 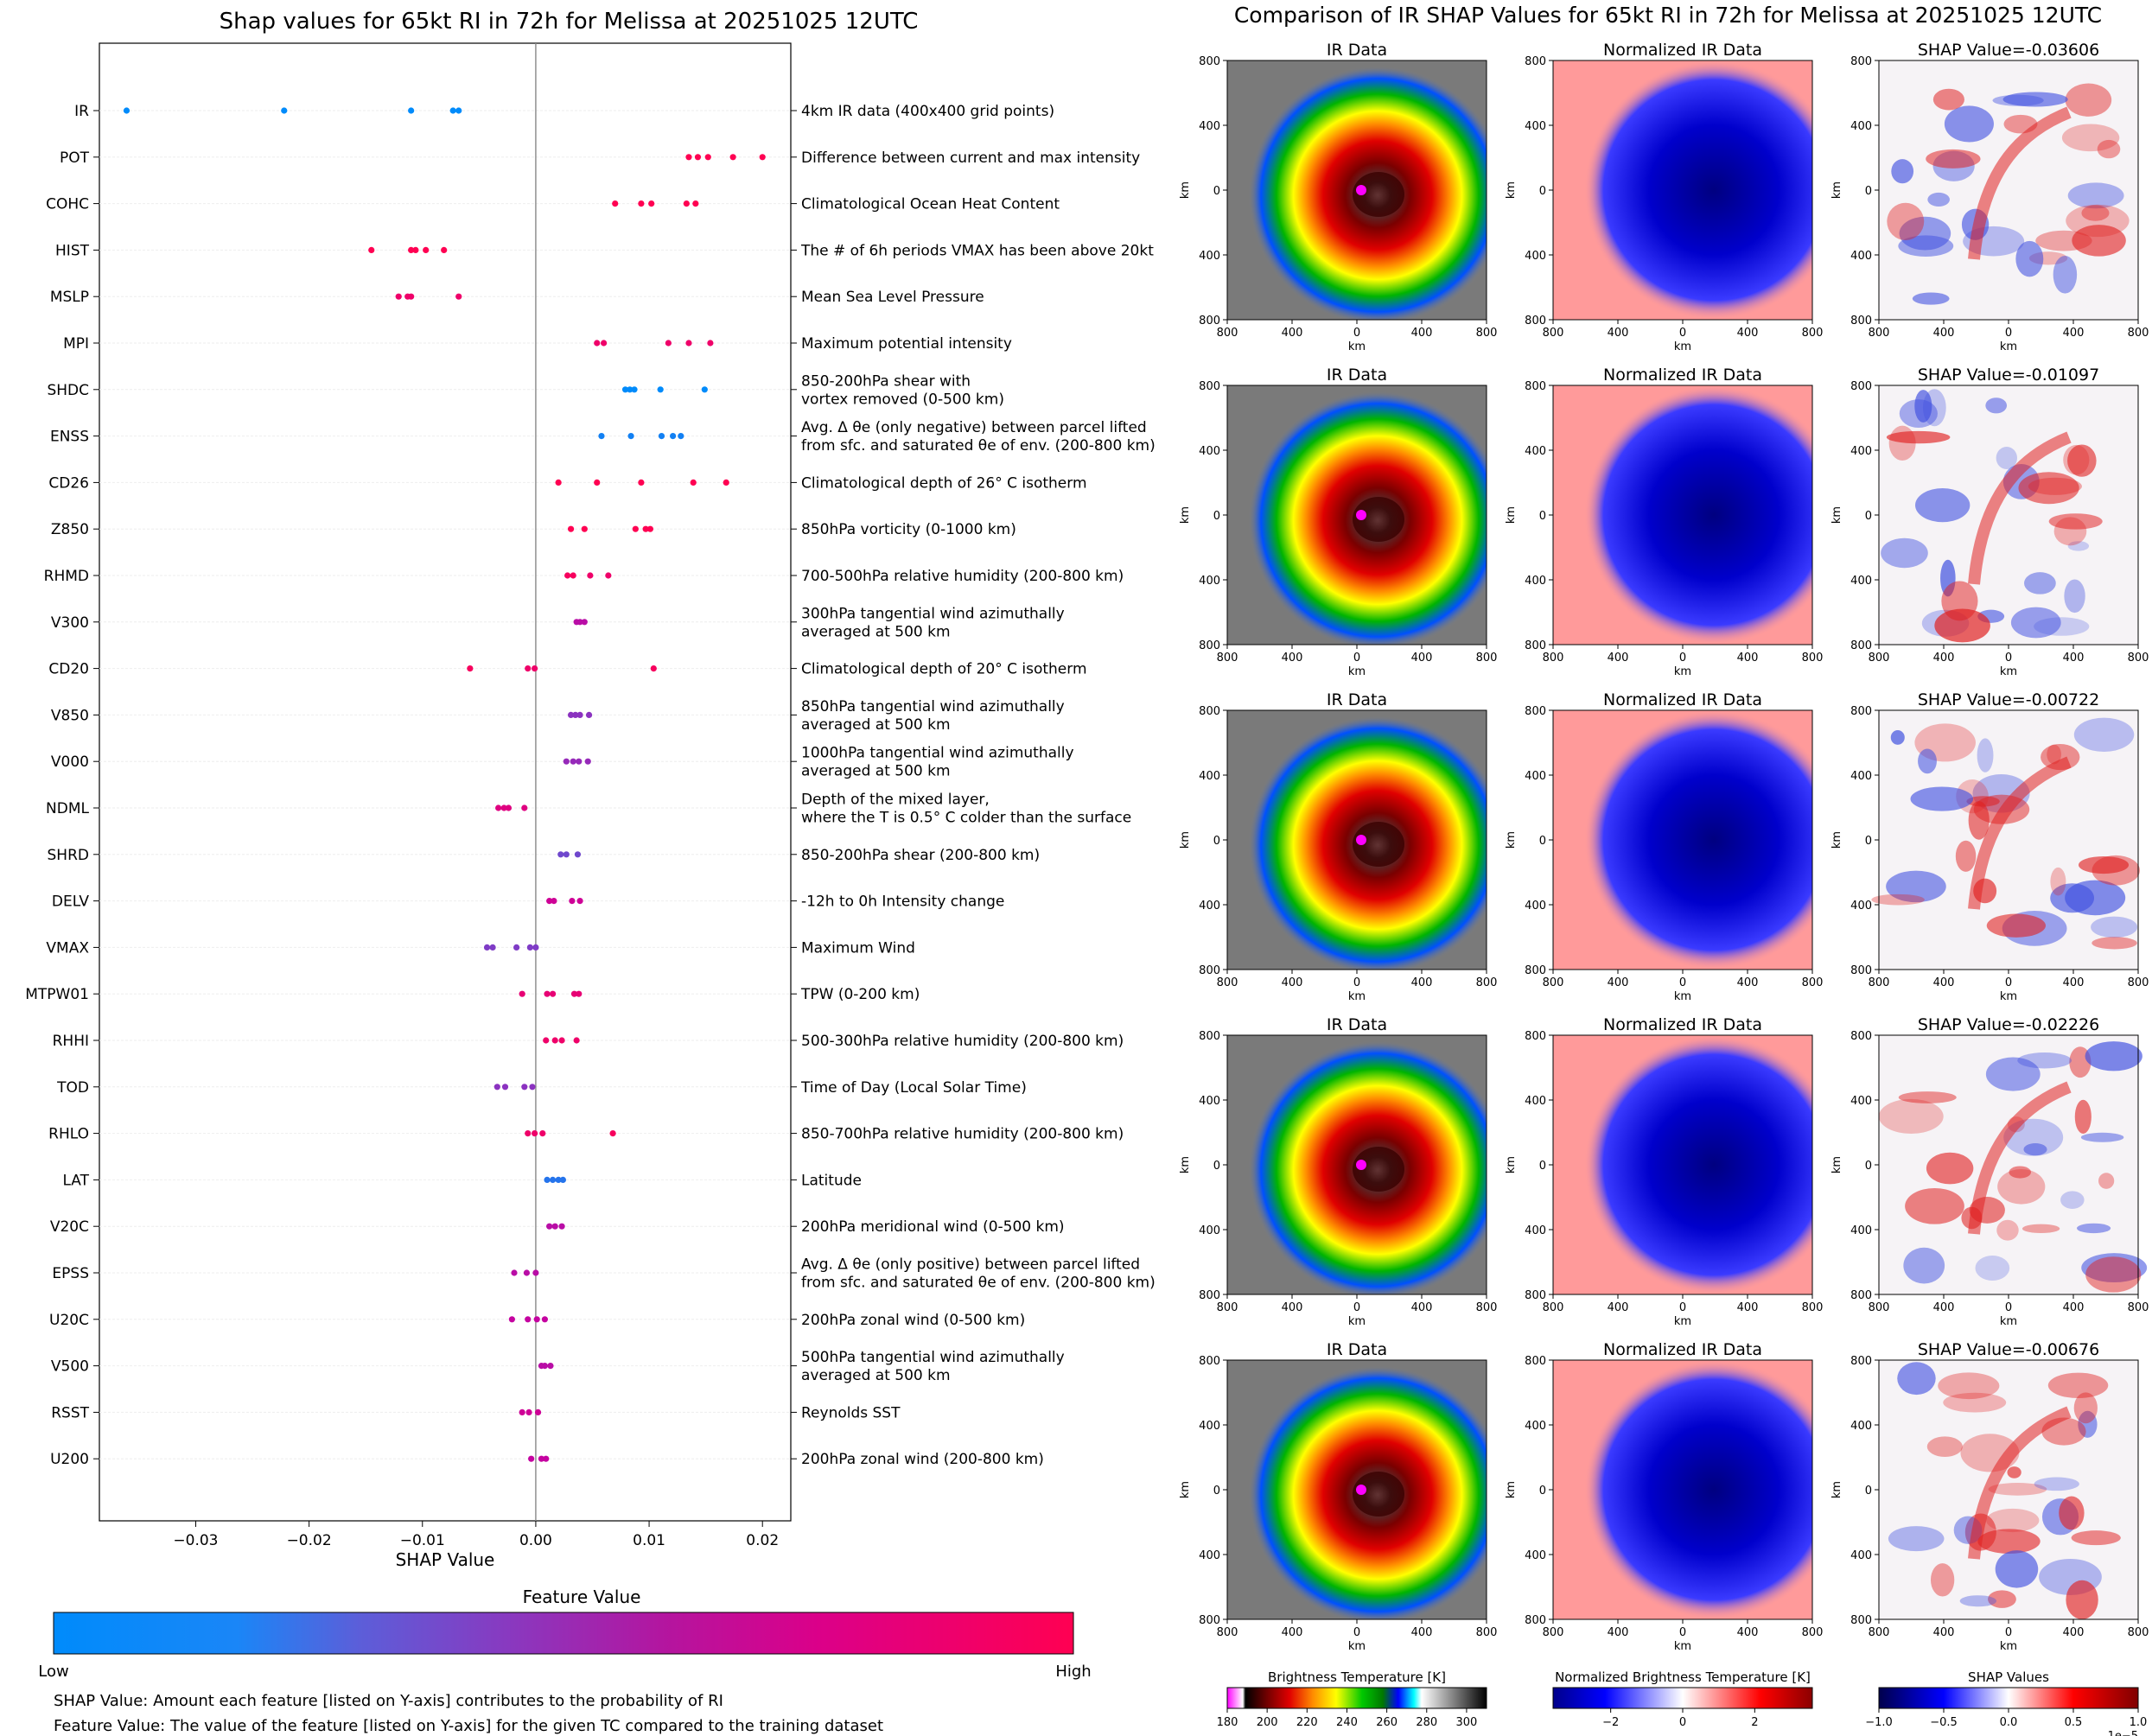 What do you see at coordinates (923, 1459) in the screenshot?
I see `feature-description: 200hPa zonal wind (200-800 km)` at bounding box center [923, 1459].